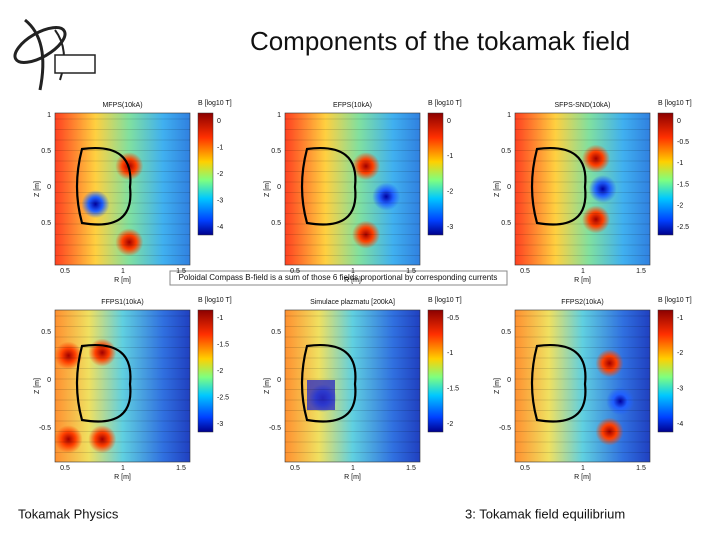 Image resolution: width=720 pixels, height=540 pixels. Describe the element at coordinates (683, 142) in the screenshot. I see `colorbar-tick: -0.5` at that location.